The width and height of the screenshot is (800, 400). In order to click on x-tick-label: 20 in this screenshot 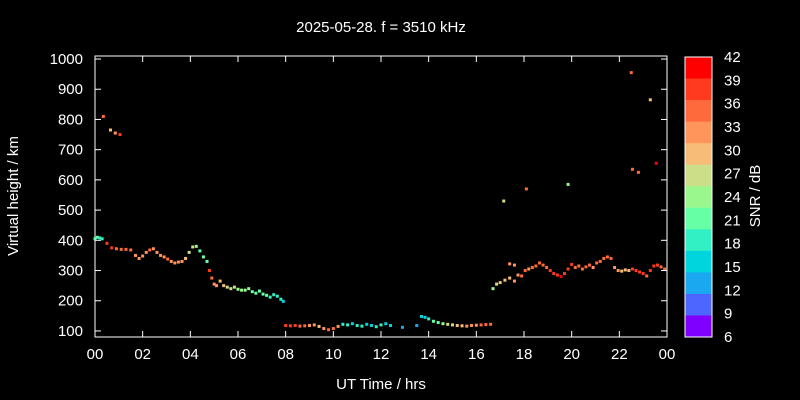, I will do `click(571, 354)`.